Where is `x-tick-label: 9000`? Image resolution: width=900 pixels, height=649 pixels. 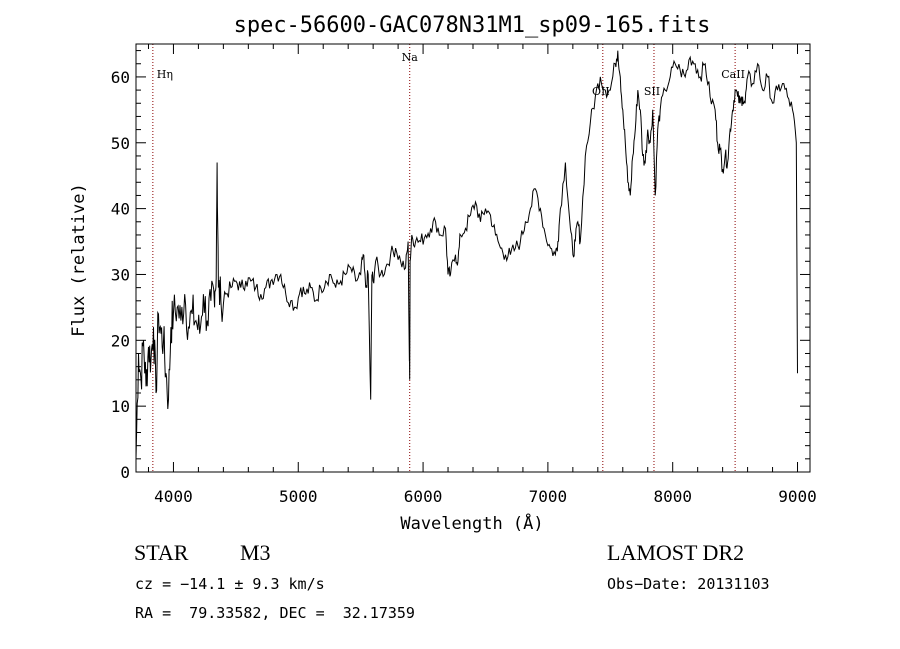
x-tick-label: 9000 is located at coordinates (797, 496).